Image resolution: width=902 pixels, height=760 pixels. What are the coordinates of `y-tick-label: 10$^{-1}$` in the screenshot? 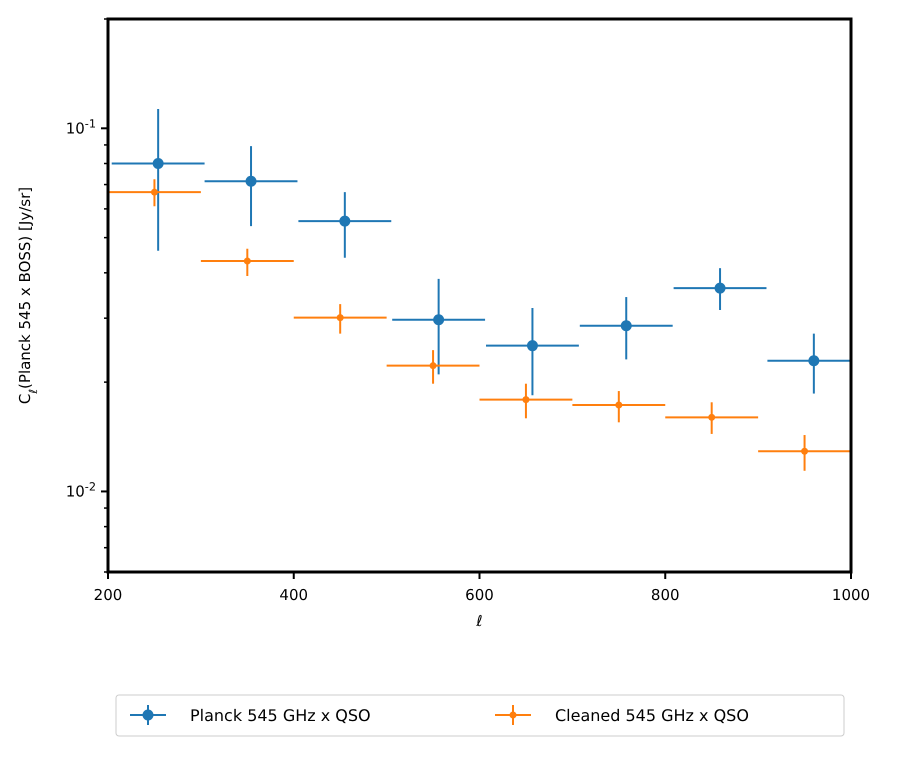 It's located at (81, 127).